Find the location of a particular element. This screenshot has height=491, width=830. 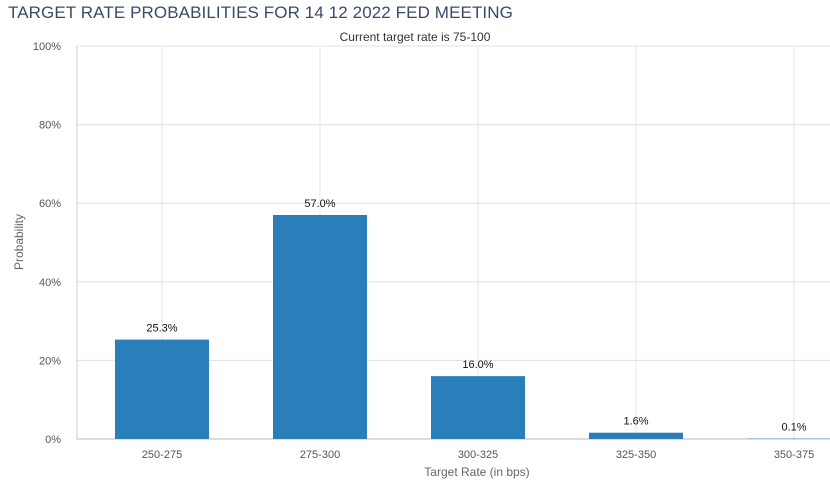

y-tick-label: 80% is located at coordinates (50, 126).